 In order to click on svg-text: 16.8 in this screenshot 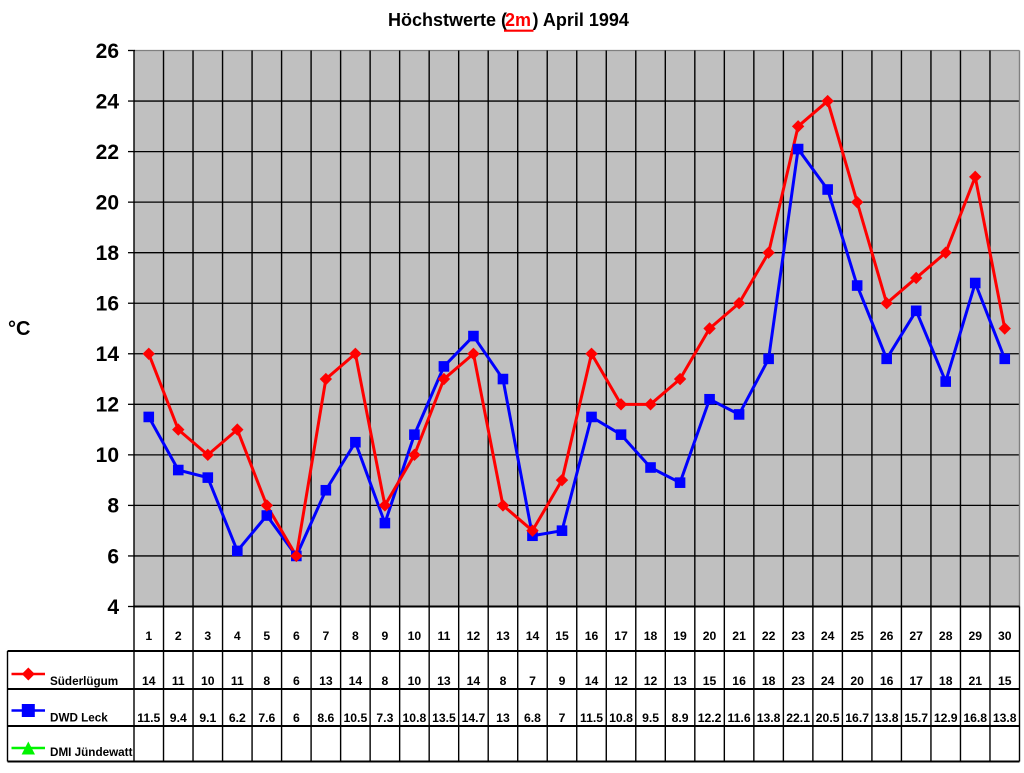, I will do `click(975, 718)`.